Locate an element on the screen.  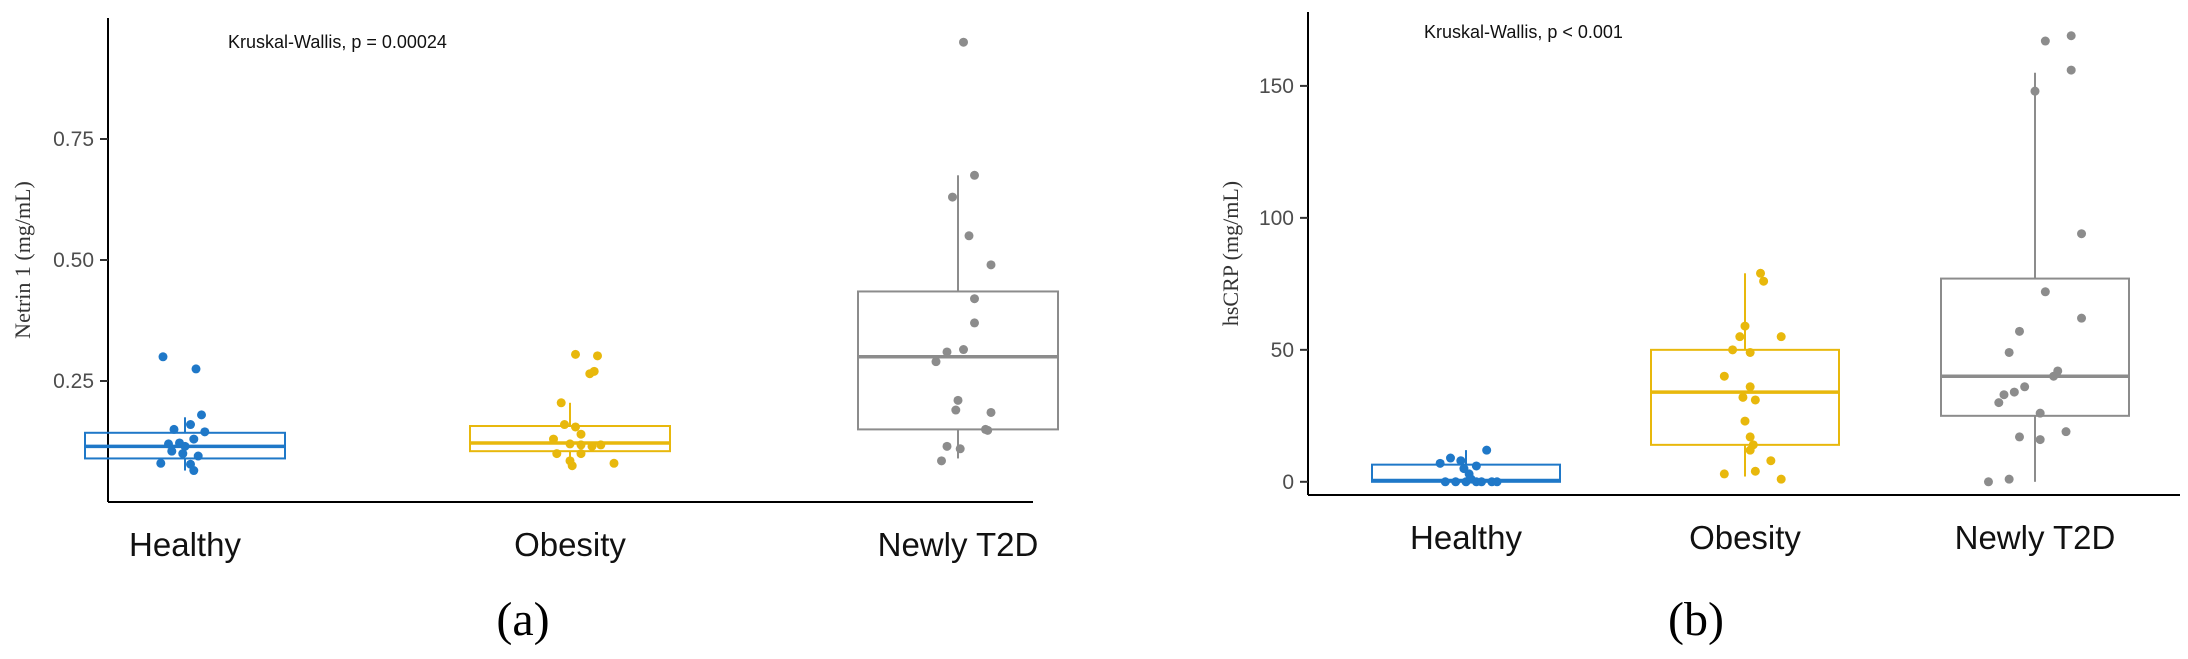
y-tick-label: 0.25 is located at coordinates (73, 381).